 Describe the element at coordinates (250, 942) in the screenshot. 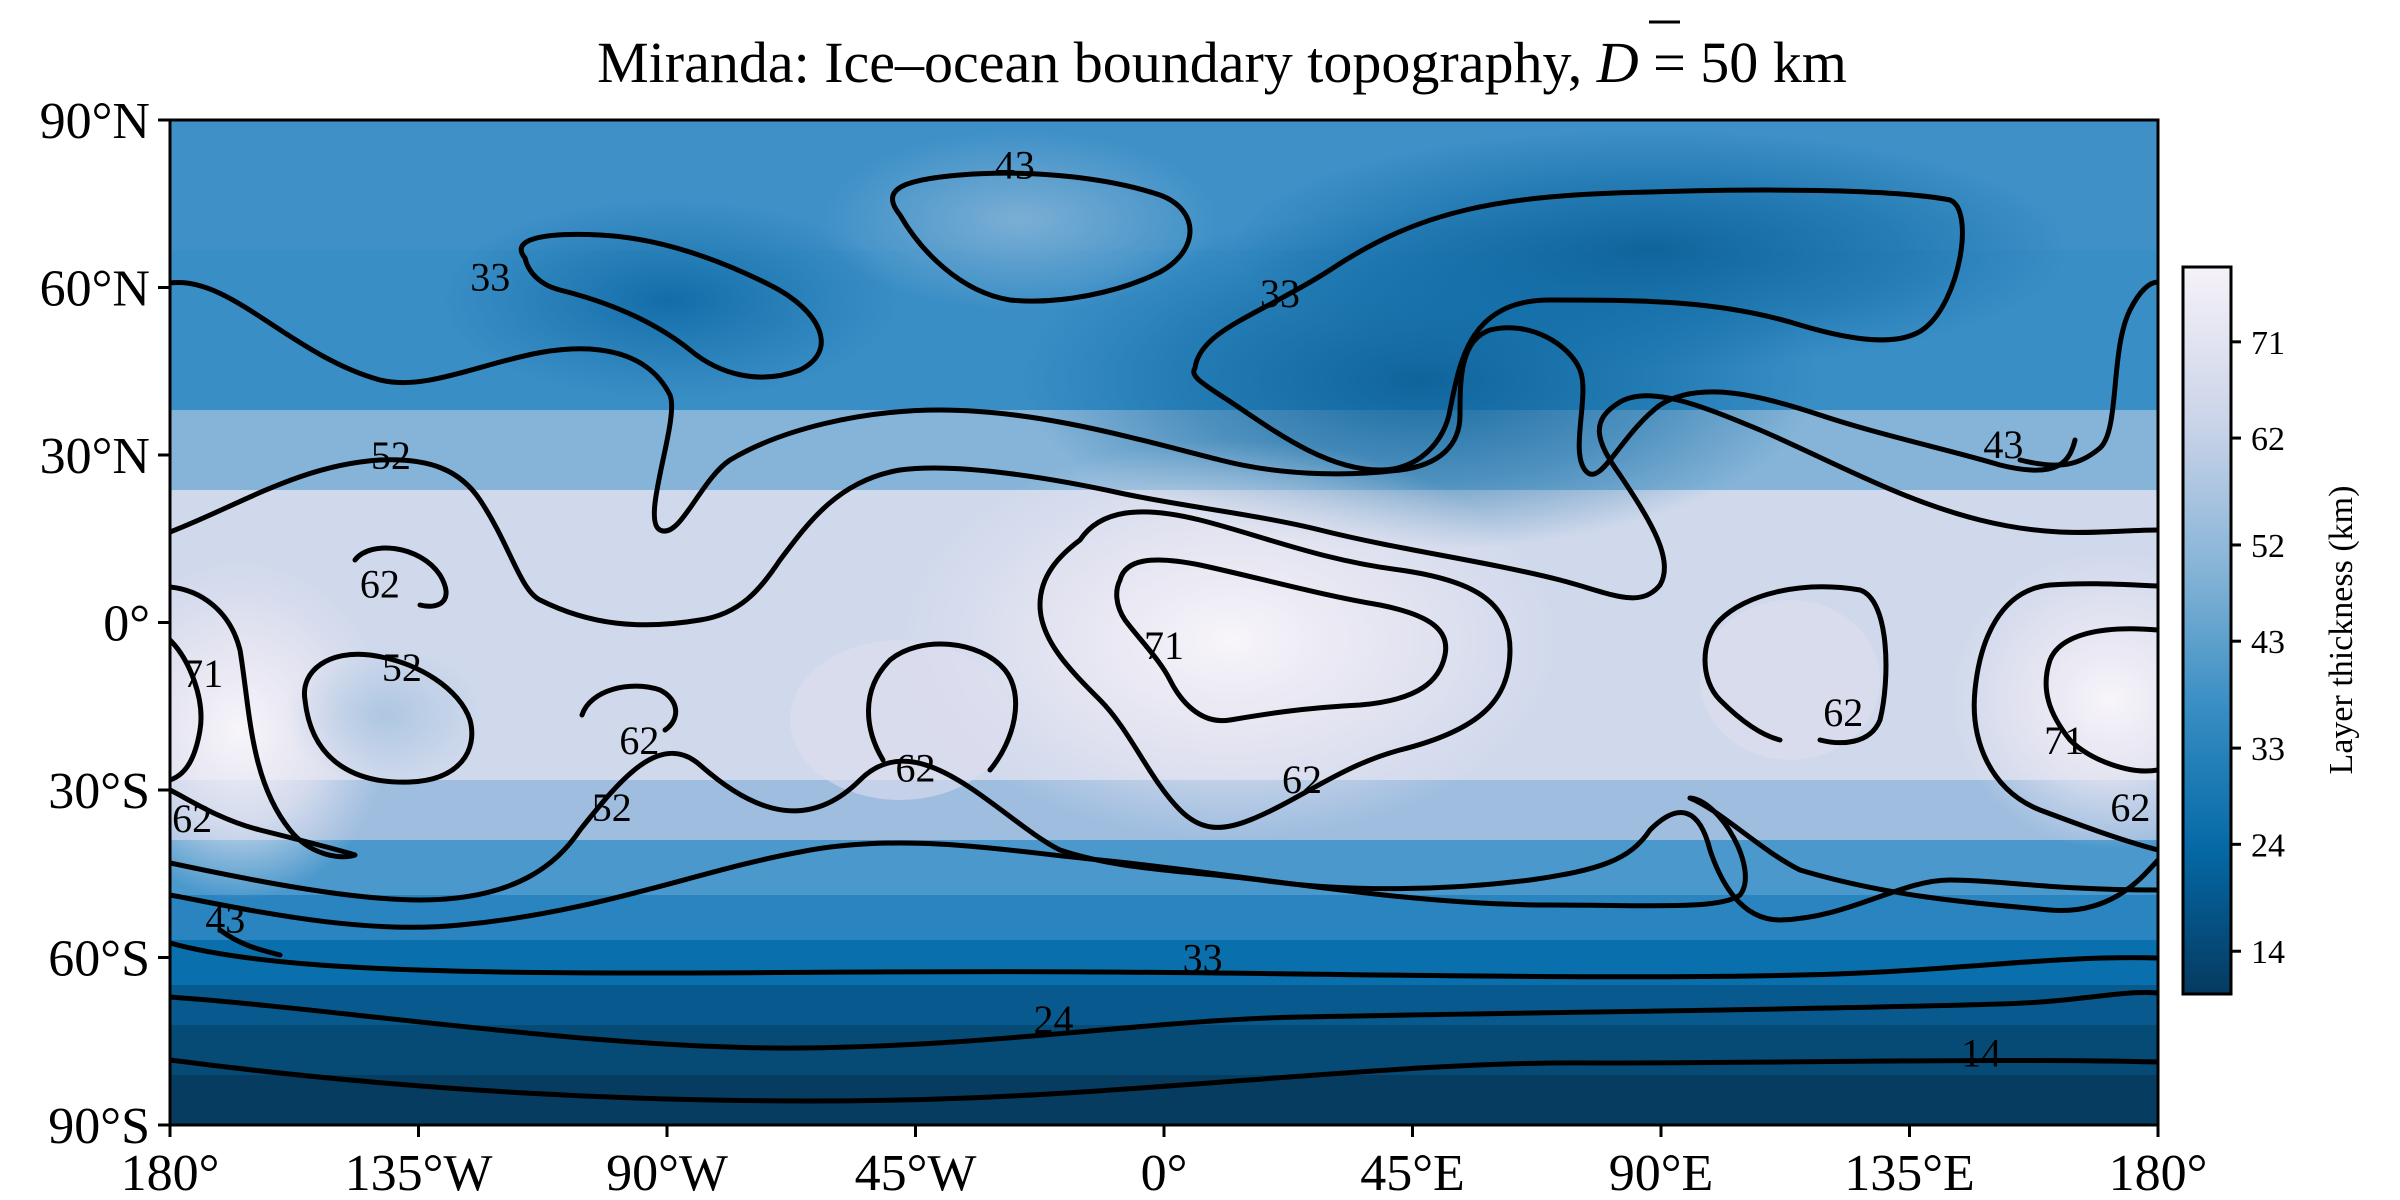

I see `contour-line-43-south` at that location.